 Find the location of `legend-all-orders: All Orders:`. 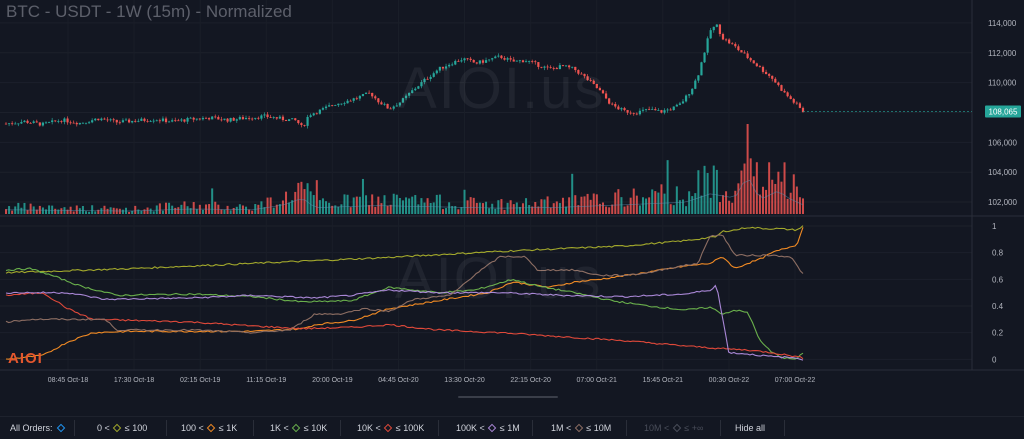

legend-all-orders: All Orders: is located at coordinates (37, 428).